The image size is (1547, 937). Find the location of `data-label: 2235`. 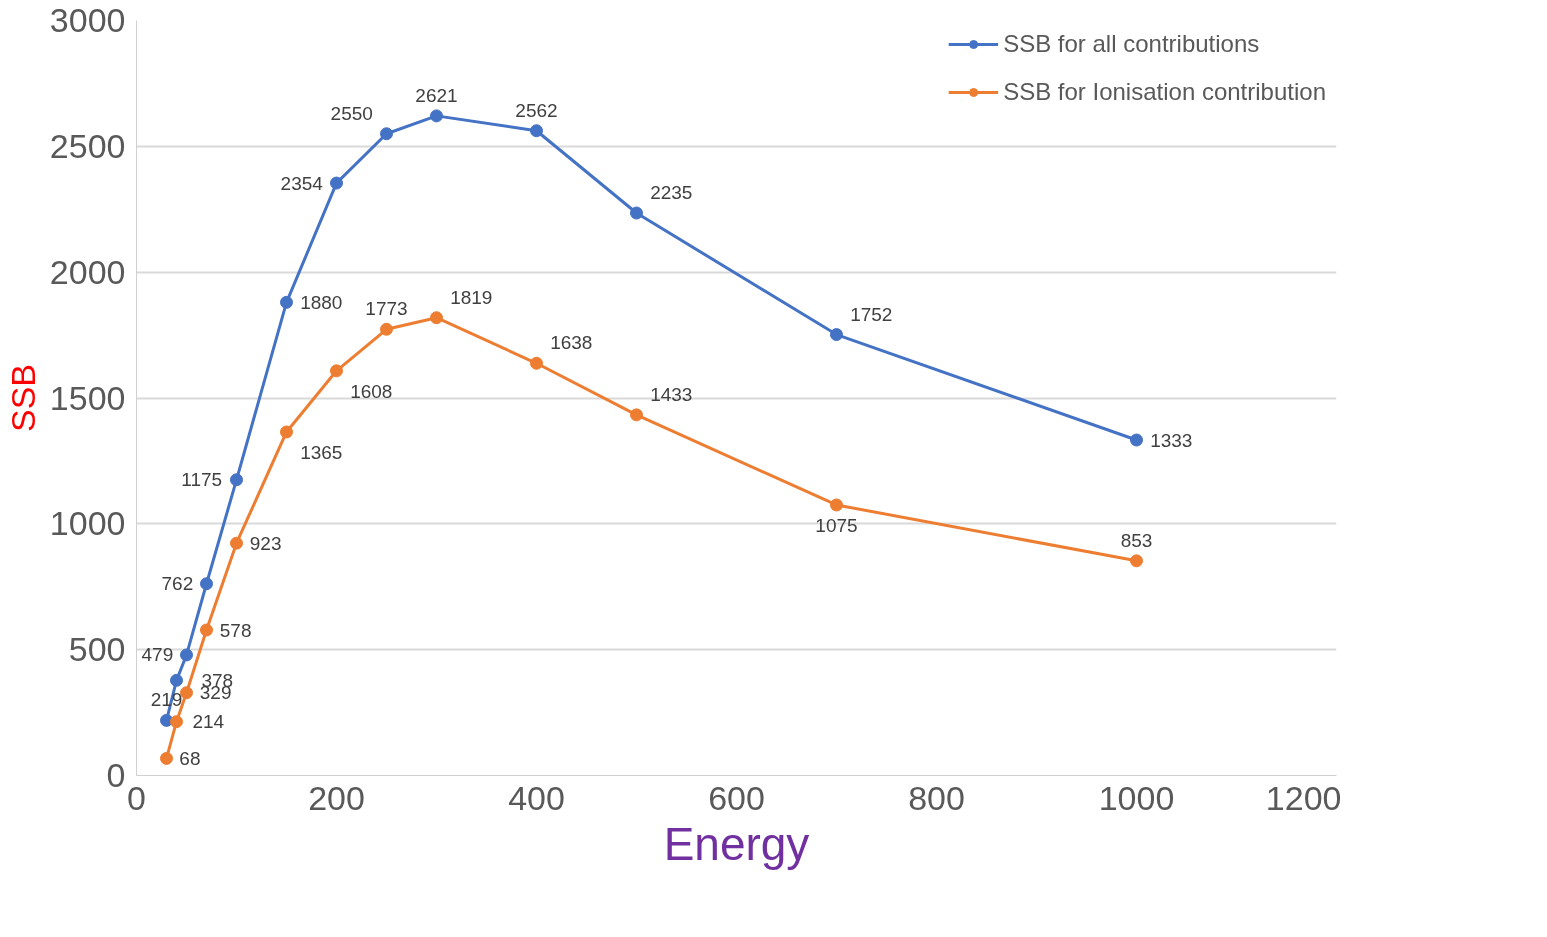

data-label: 2235 is located at coordinates (671, 193).